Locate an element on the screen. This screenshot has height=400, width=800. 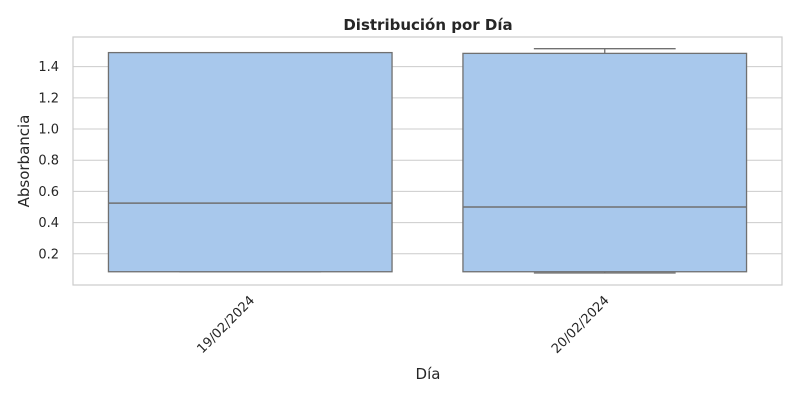
x-tick-label: 19/02/2024 is located at coordinates (226, 325).